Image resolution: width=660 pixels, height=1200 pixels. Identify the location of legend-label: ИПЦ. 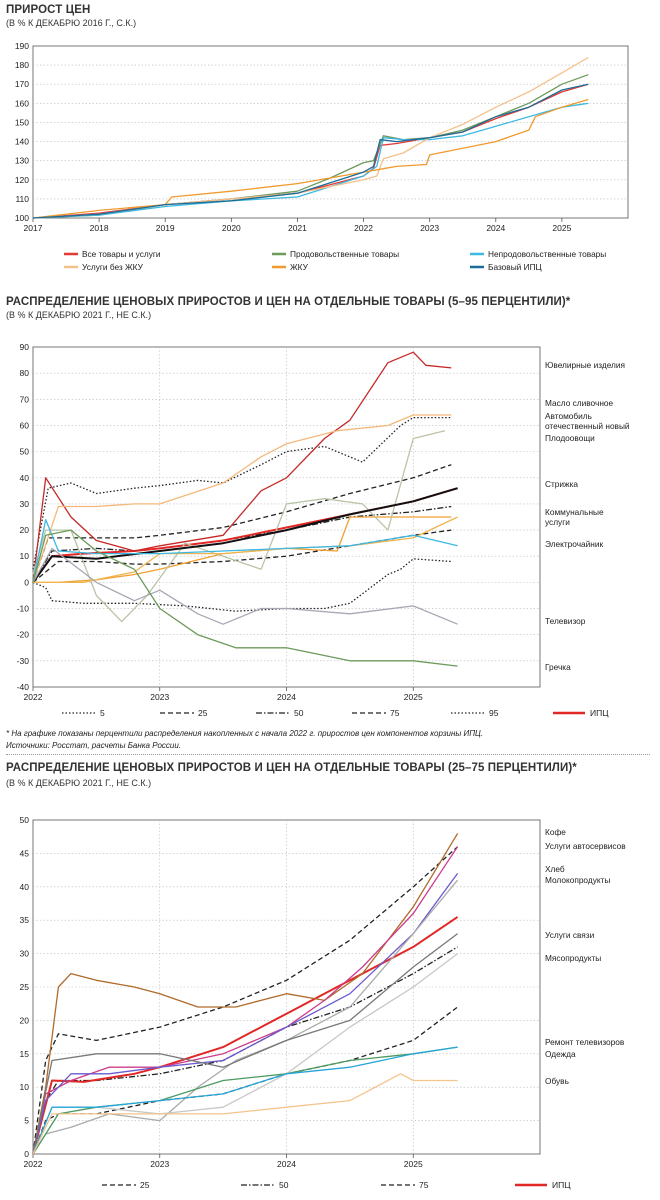
(599, 713).